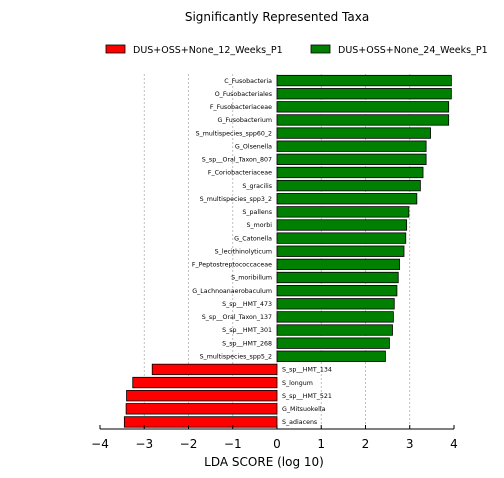  What do you see at coordinates (243, 251) in the screenshot?
I see `bar-label: S_lecithinolyticum` at bounding box center [243, 251].